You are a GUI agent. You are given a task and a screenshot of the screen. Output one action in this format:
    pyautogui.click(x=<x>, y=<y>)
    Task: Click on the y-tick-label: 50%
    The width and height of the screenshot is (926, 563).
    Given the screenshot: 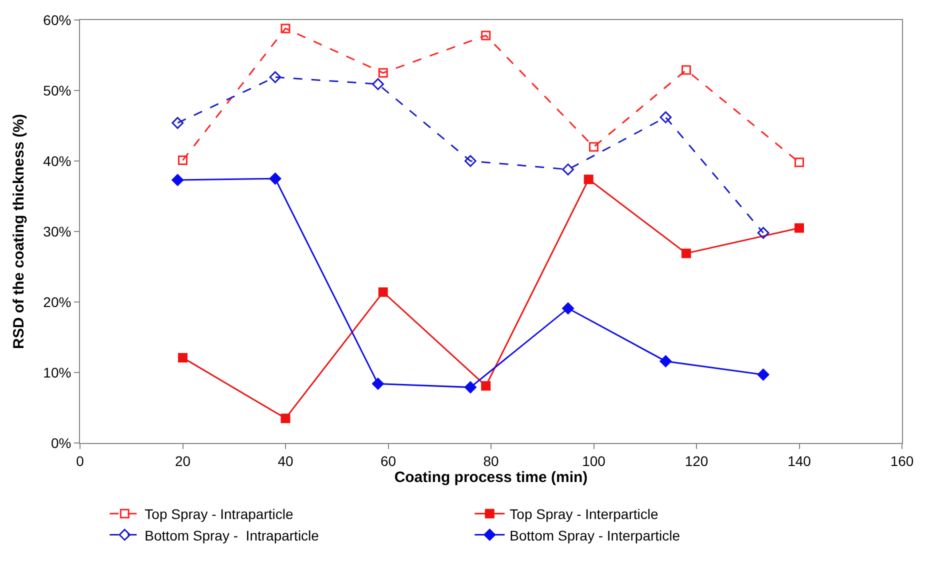 What is the action you would take?
    pyautogui.click(x=57, y=90)
    